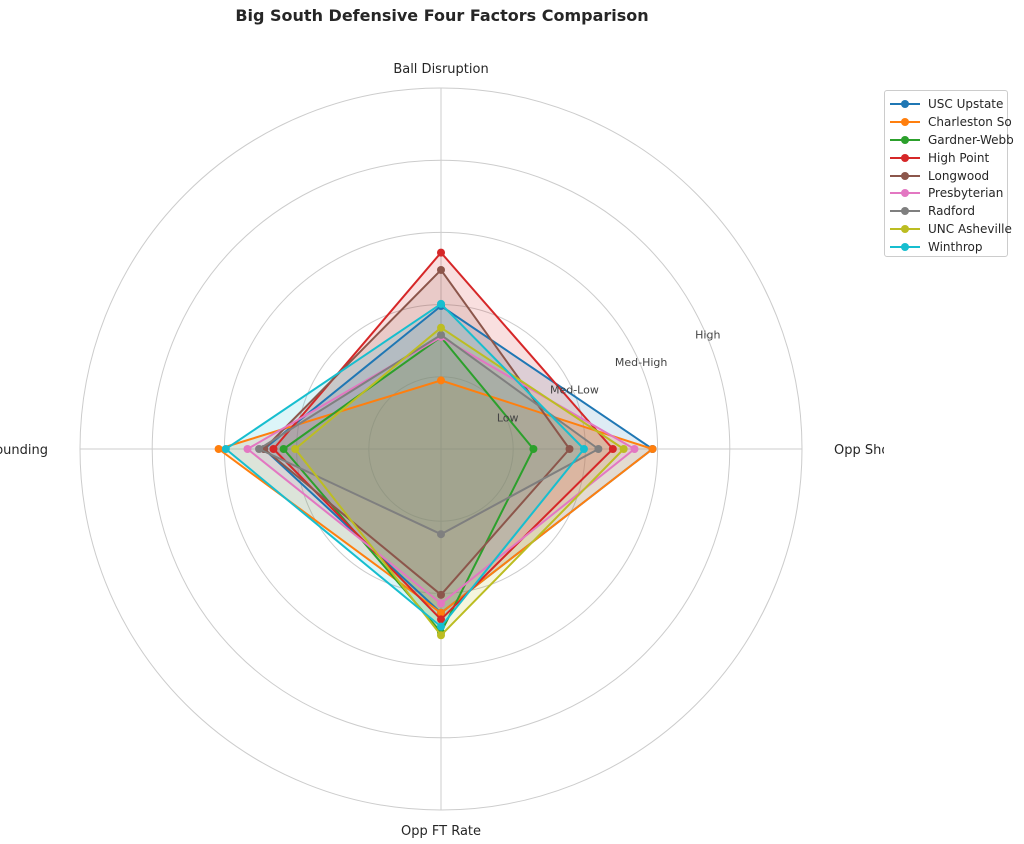  I want to click on legend-item: High Point, so click(948, 158).